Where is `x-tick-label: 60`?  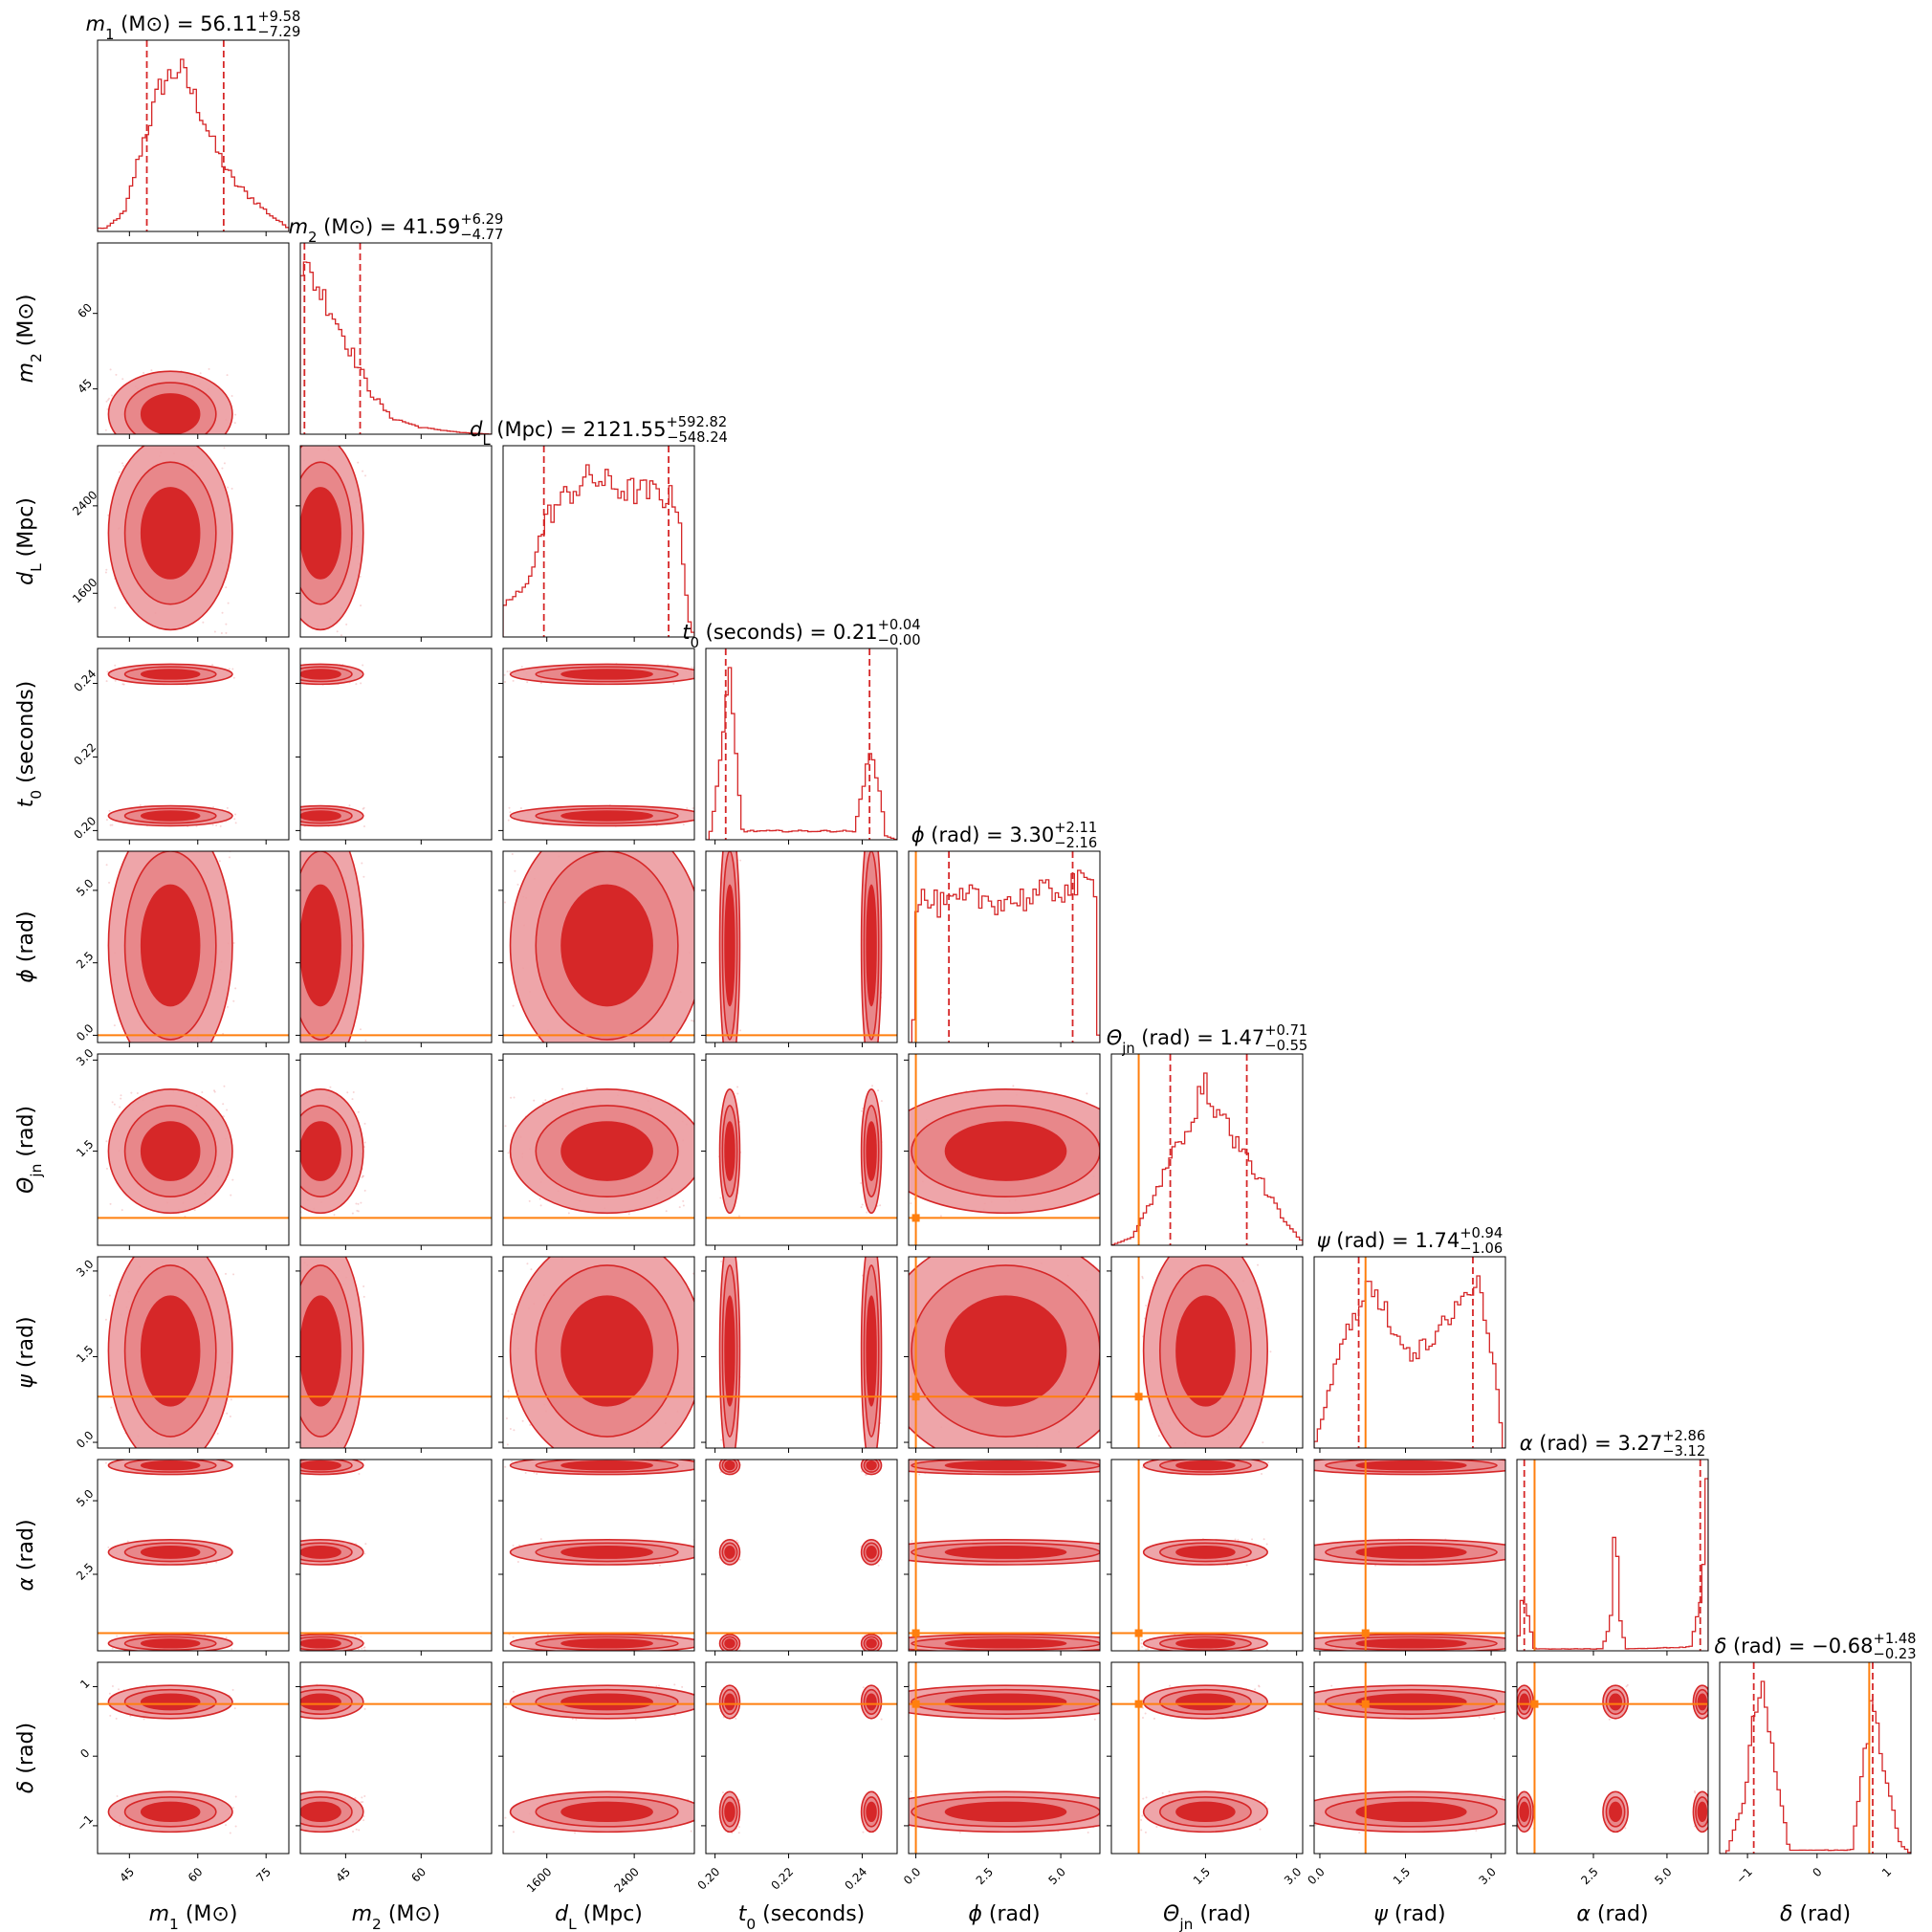
x-tick-label: 60 is located at coordinates (418, 1875).